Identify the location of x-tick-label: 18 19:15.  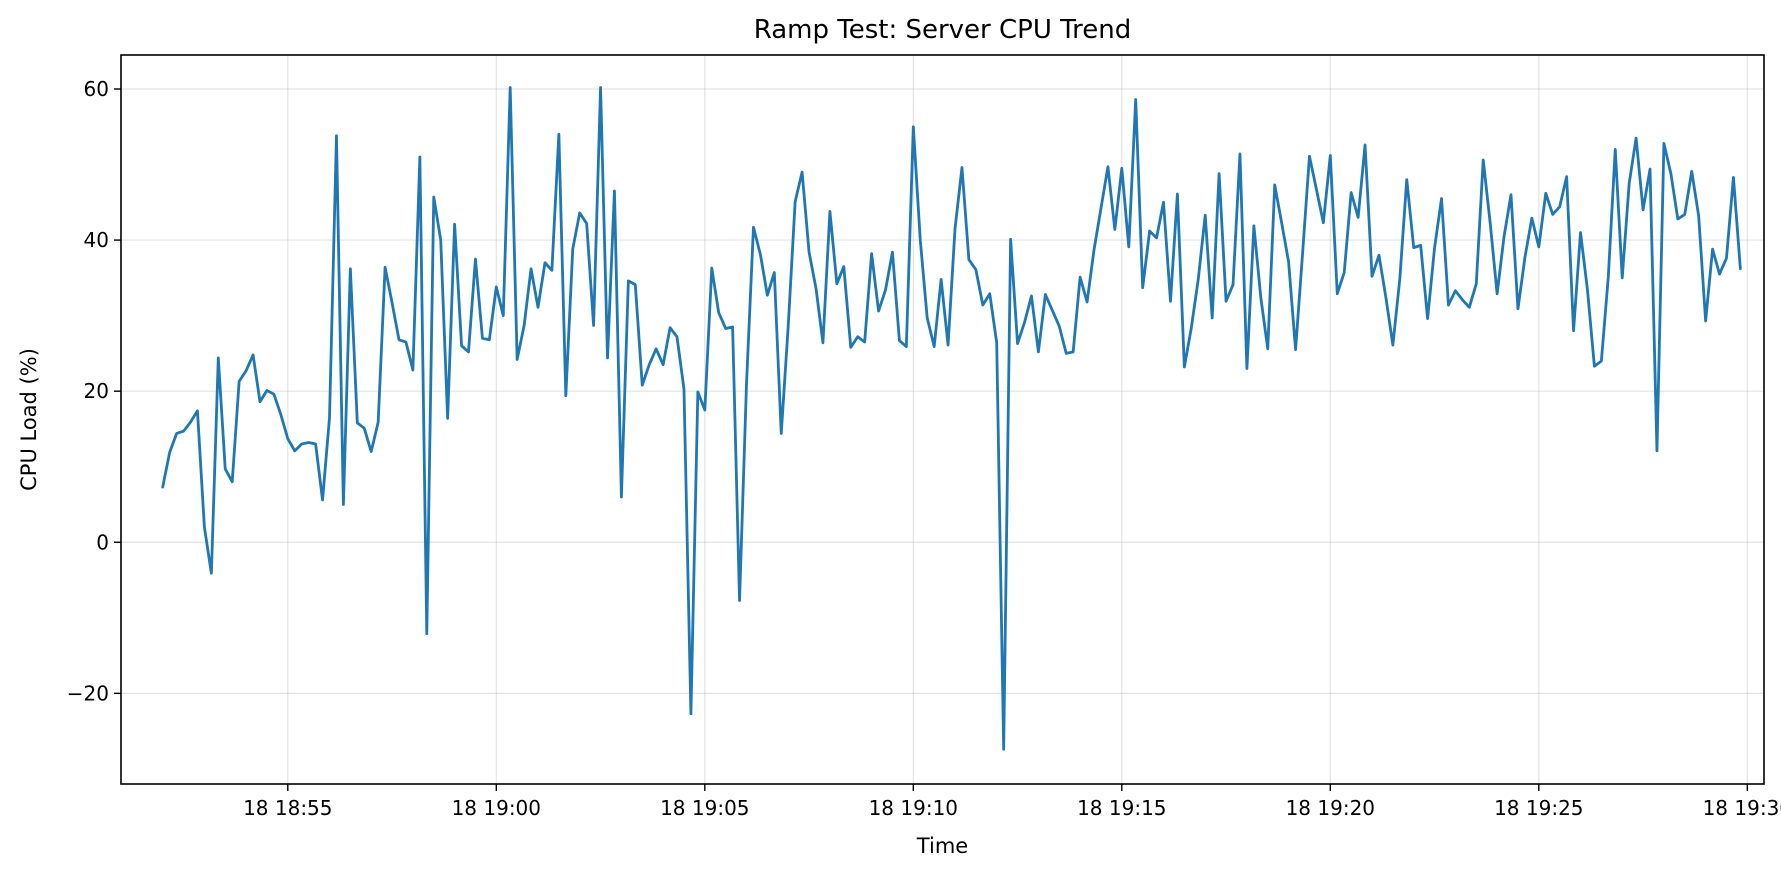
(1121, 808).